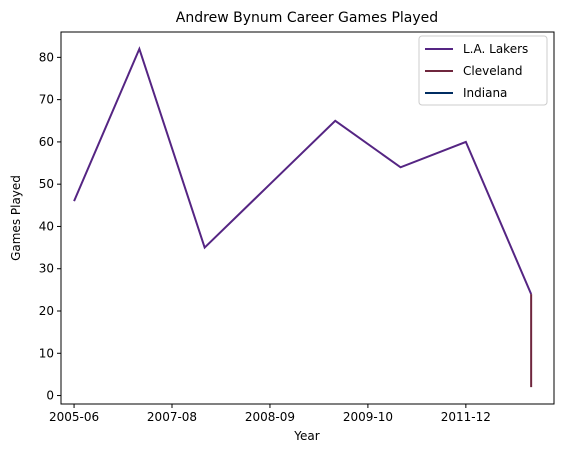  What do you see at coordinates (46, 142) in the screenshot?
I see `y-tick-label: 60` at bounding box center [46, 142].